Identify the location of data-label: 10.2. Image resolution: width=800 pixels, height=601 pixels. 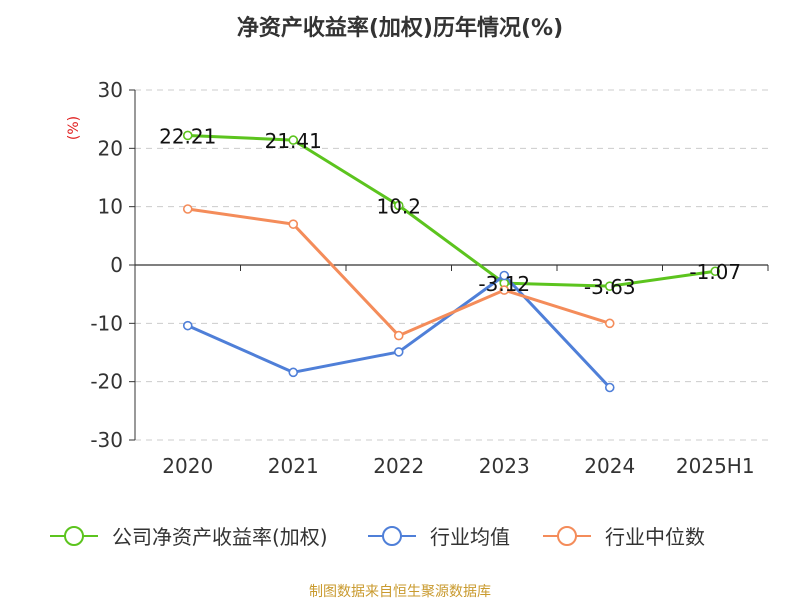
(398, 207).